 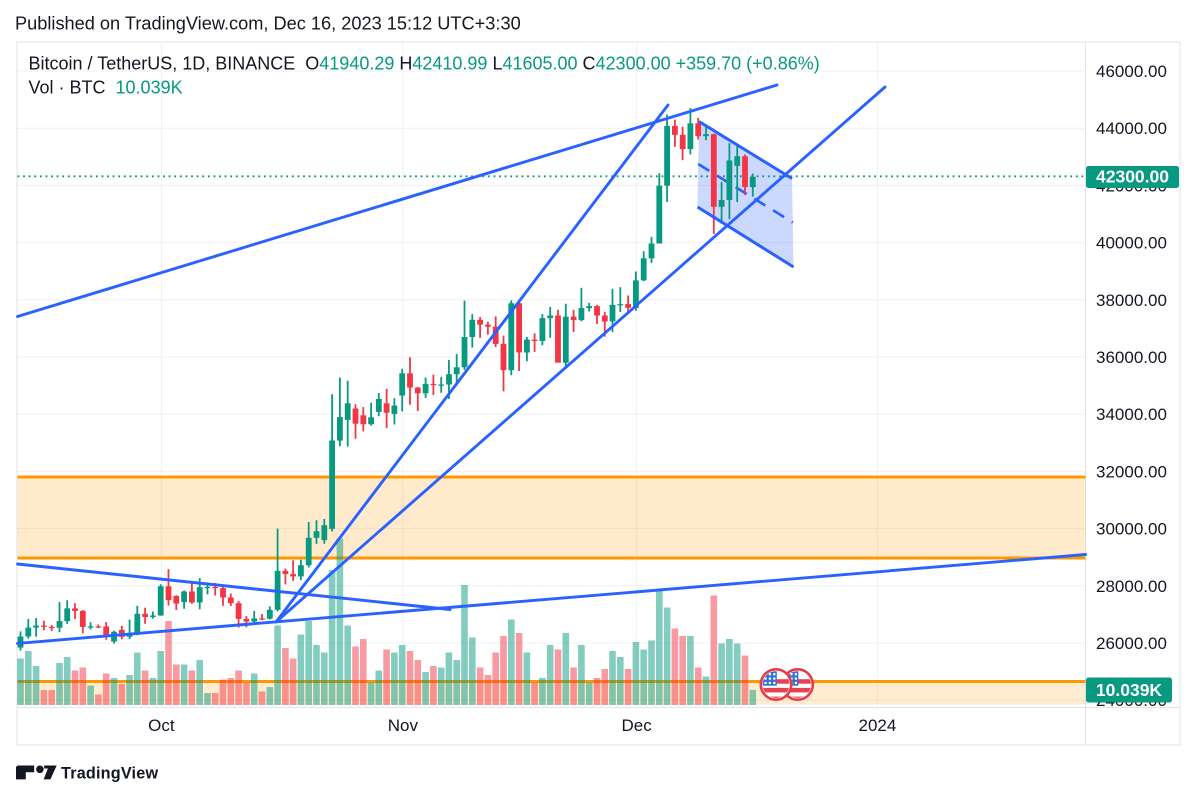 I want to click on svg-text: 42300.00, so click(x=1132, y=177).